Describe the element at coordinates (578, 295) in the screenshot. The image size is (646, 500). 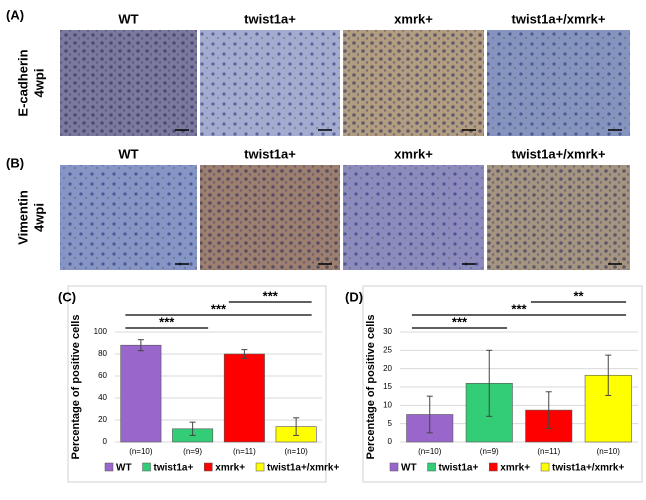
I see `significance-label: **` at that location.